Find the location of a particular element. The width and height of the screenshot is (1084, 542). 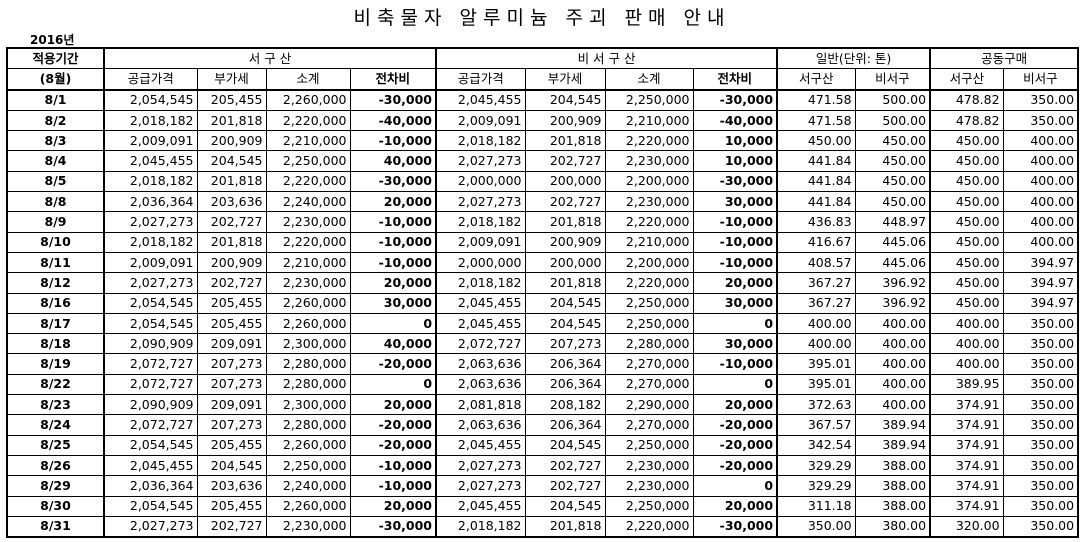

value-cell: 201,818 is located at coordinates (231, 242).